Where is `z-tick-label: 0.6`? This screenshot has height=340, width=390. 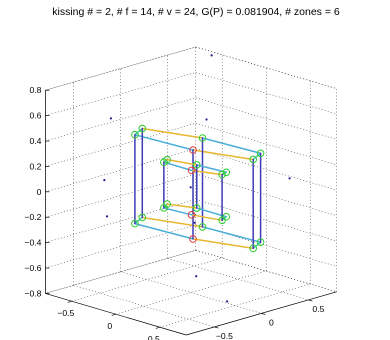
z-tick-label: 0.6 is located at coordinates (35, 116).